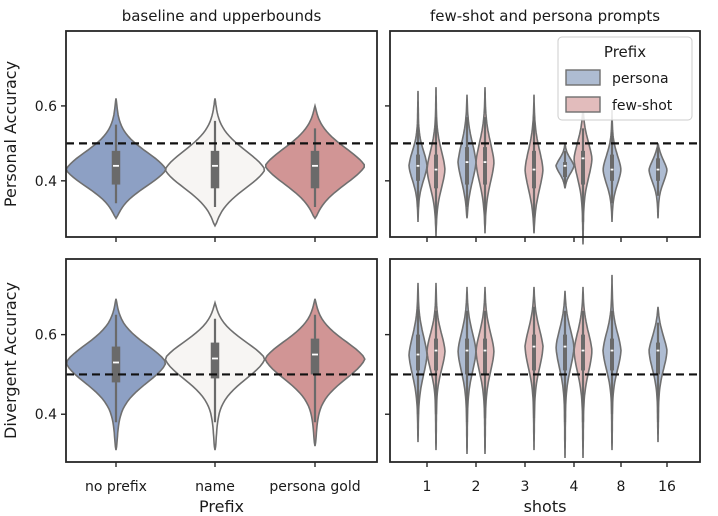 The image size is (718, 516). Describe the element at coordinates (525, 487) in the screenshot. I see `x-tick-label: 3` at that location.